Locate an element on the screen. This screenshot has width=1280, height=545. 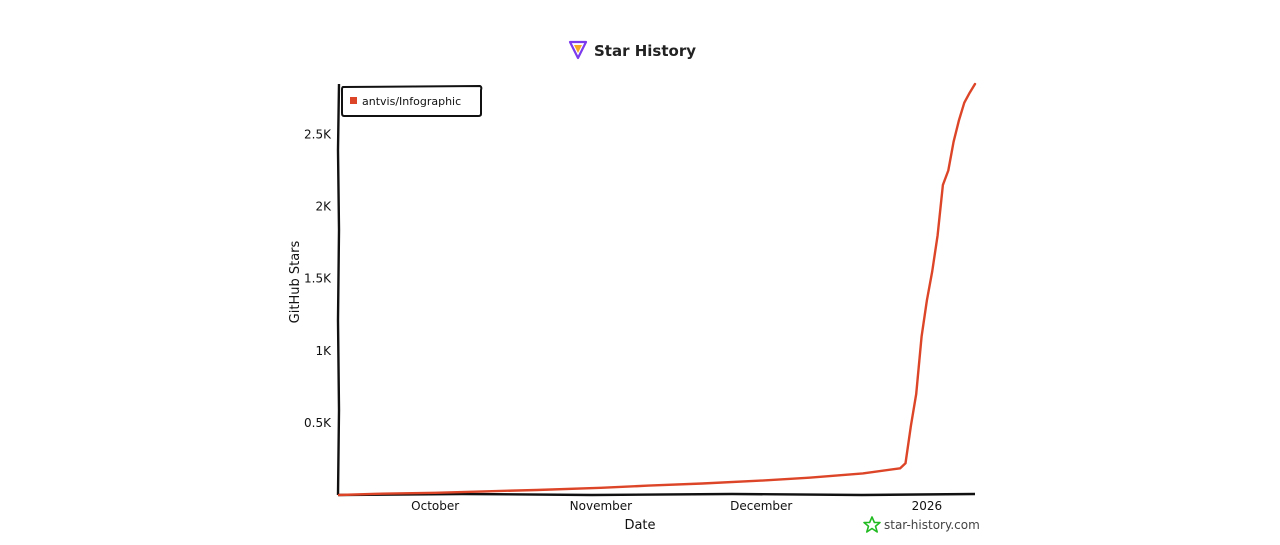
chart-title: Star History is located at coordinates (645, 51).